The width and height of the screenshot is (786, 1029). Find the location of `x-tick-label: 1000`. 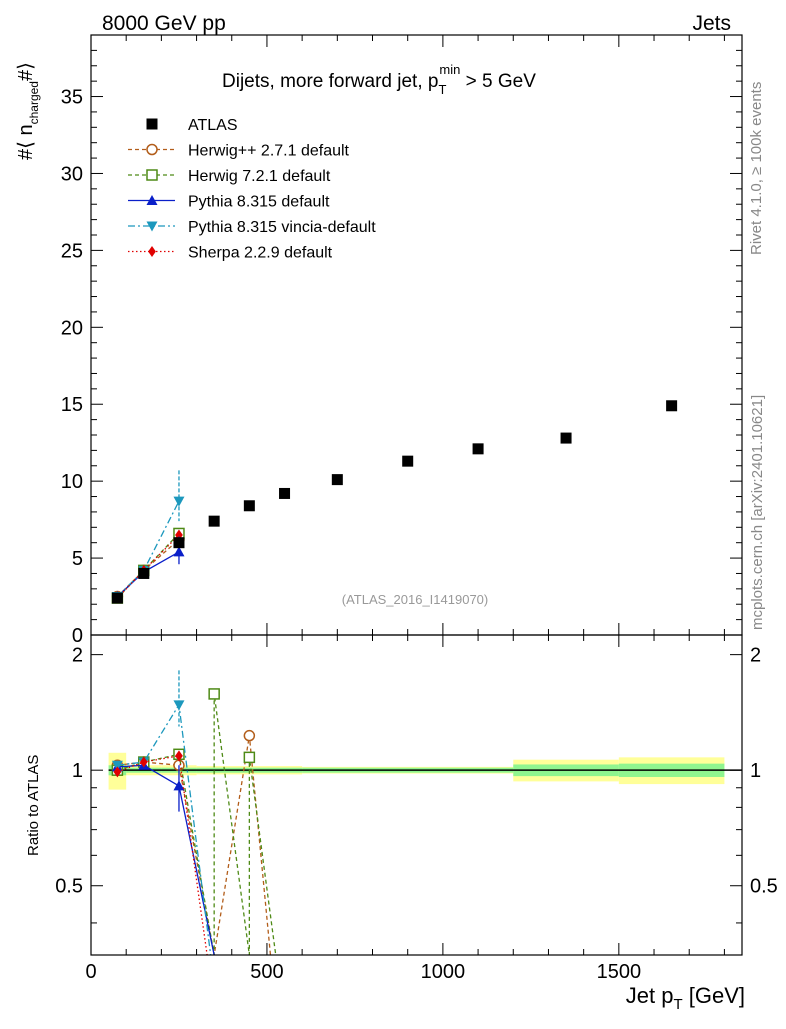

x-tick-label: 1000 is located at coordinates (443, 972).